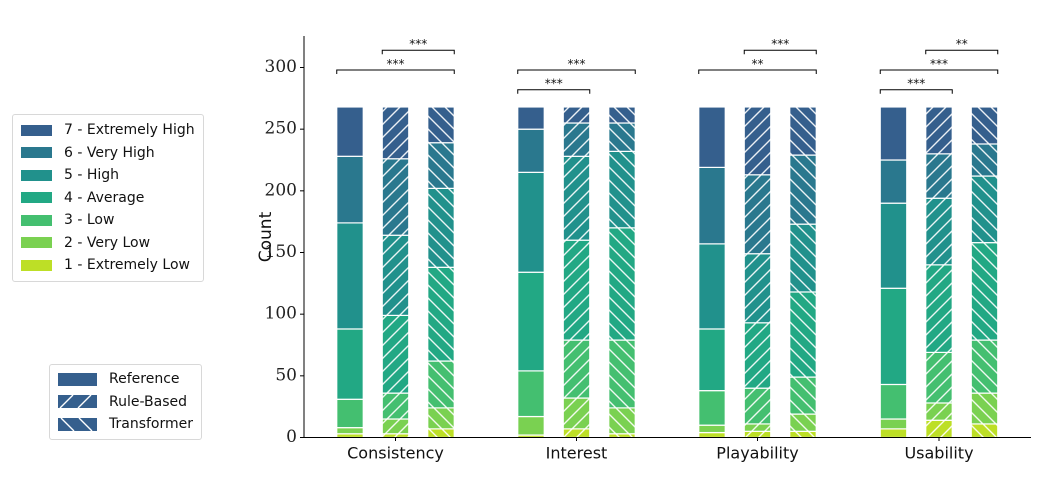 This screenshot has height=477, width=1057. I want to click on legend-label: Rule-Based, so click(148, 401).